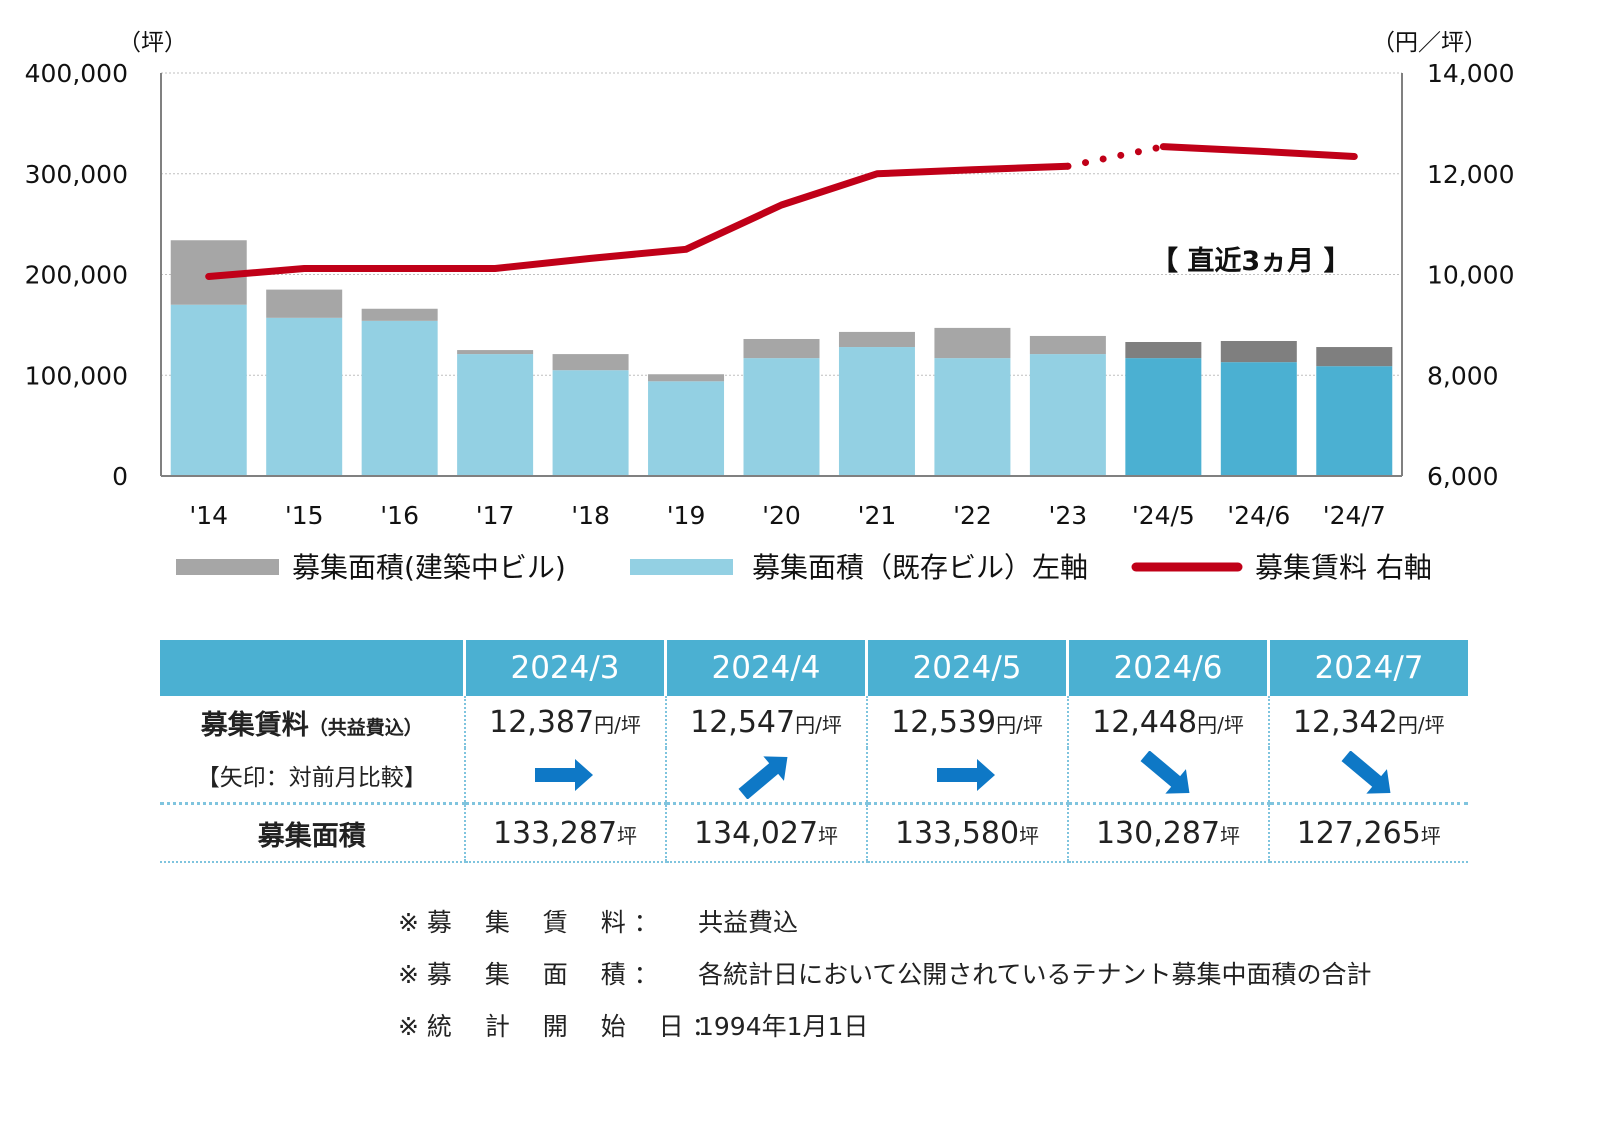  I want to click on y-left-tick: 200,000, so click(76, 275).